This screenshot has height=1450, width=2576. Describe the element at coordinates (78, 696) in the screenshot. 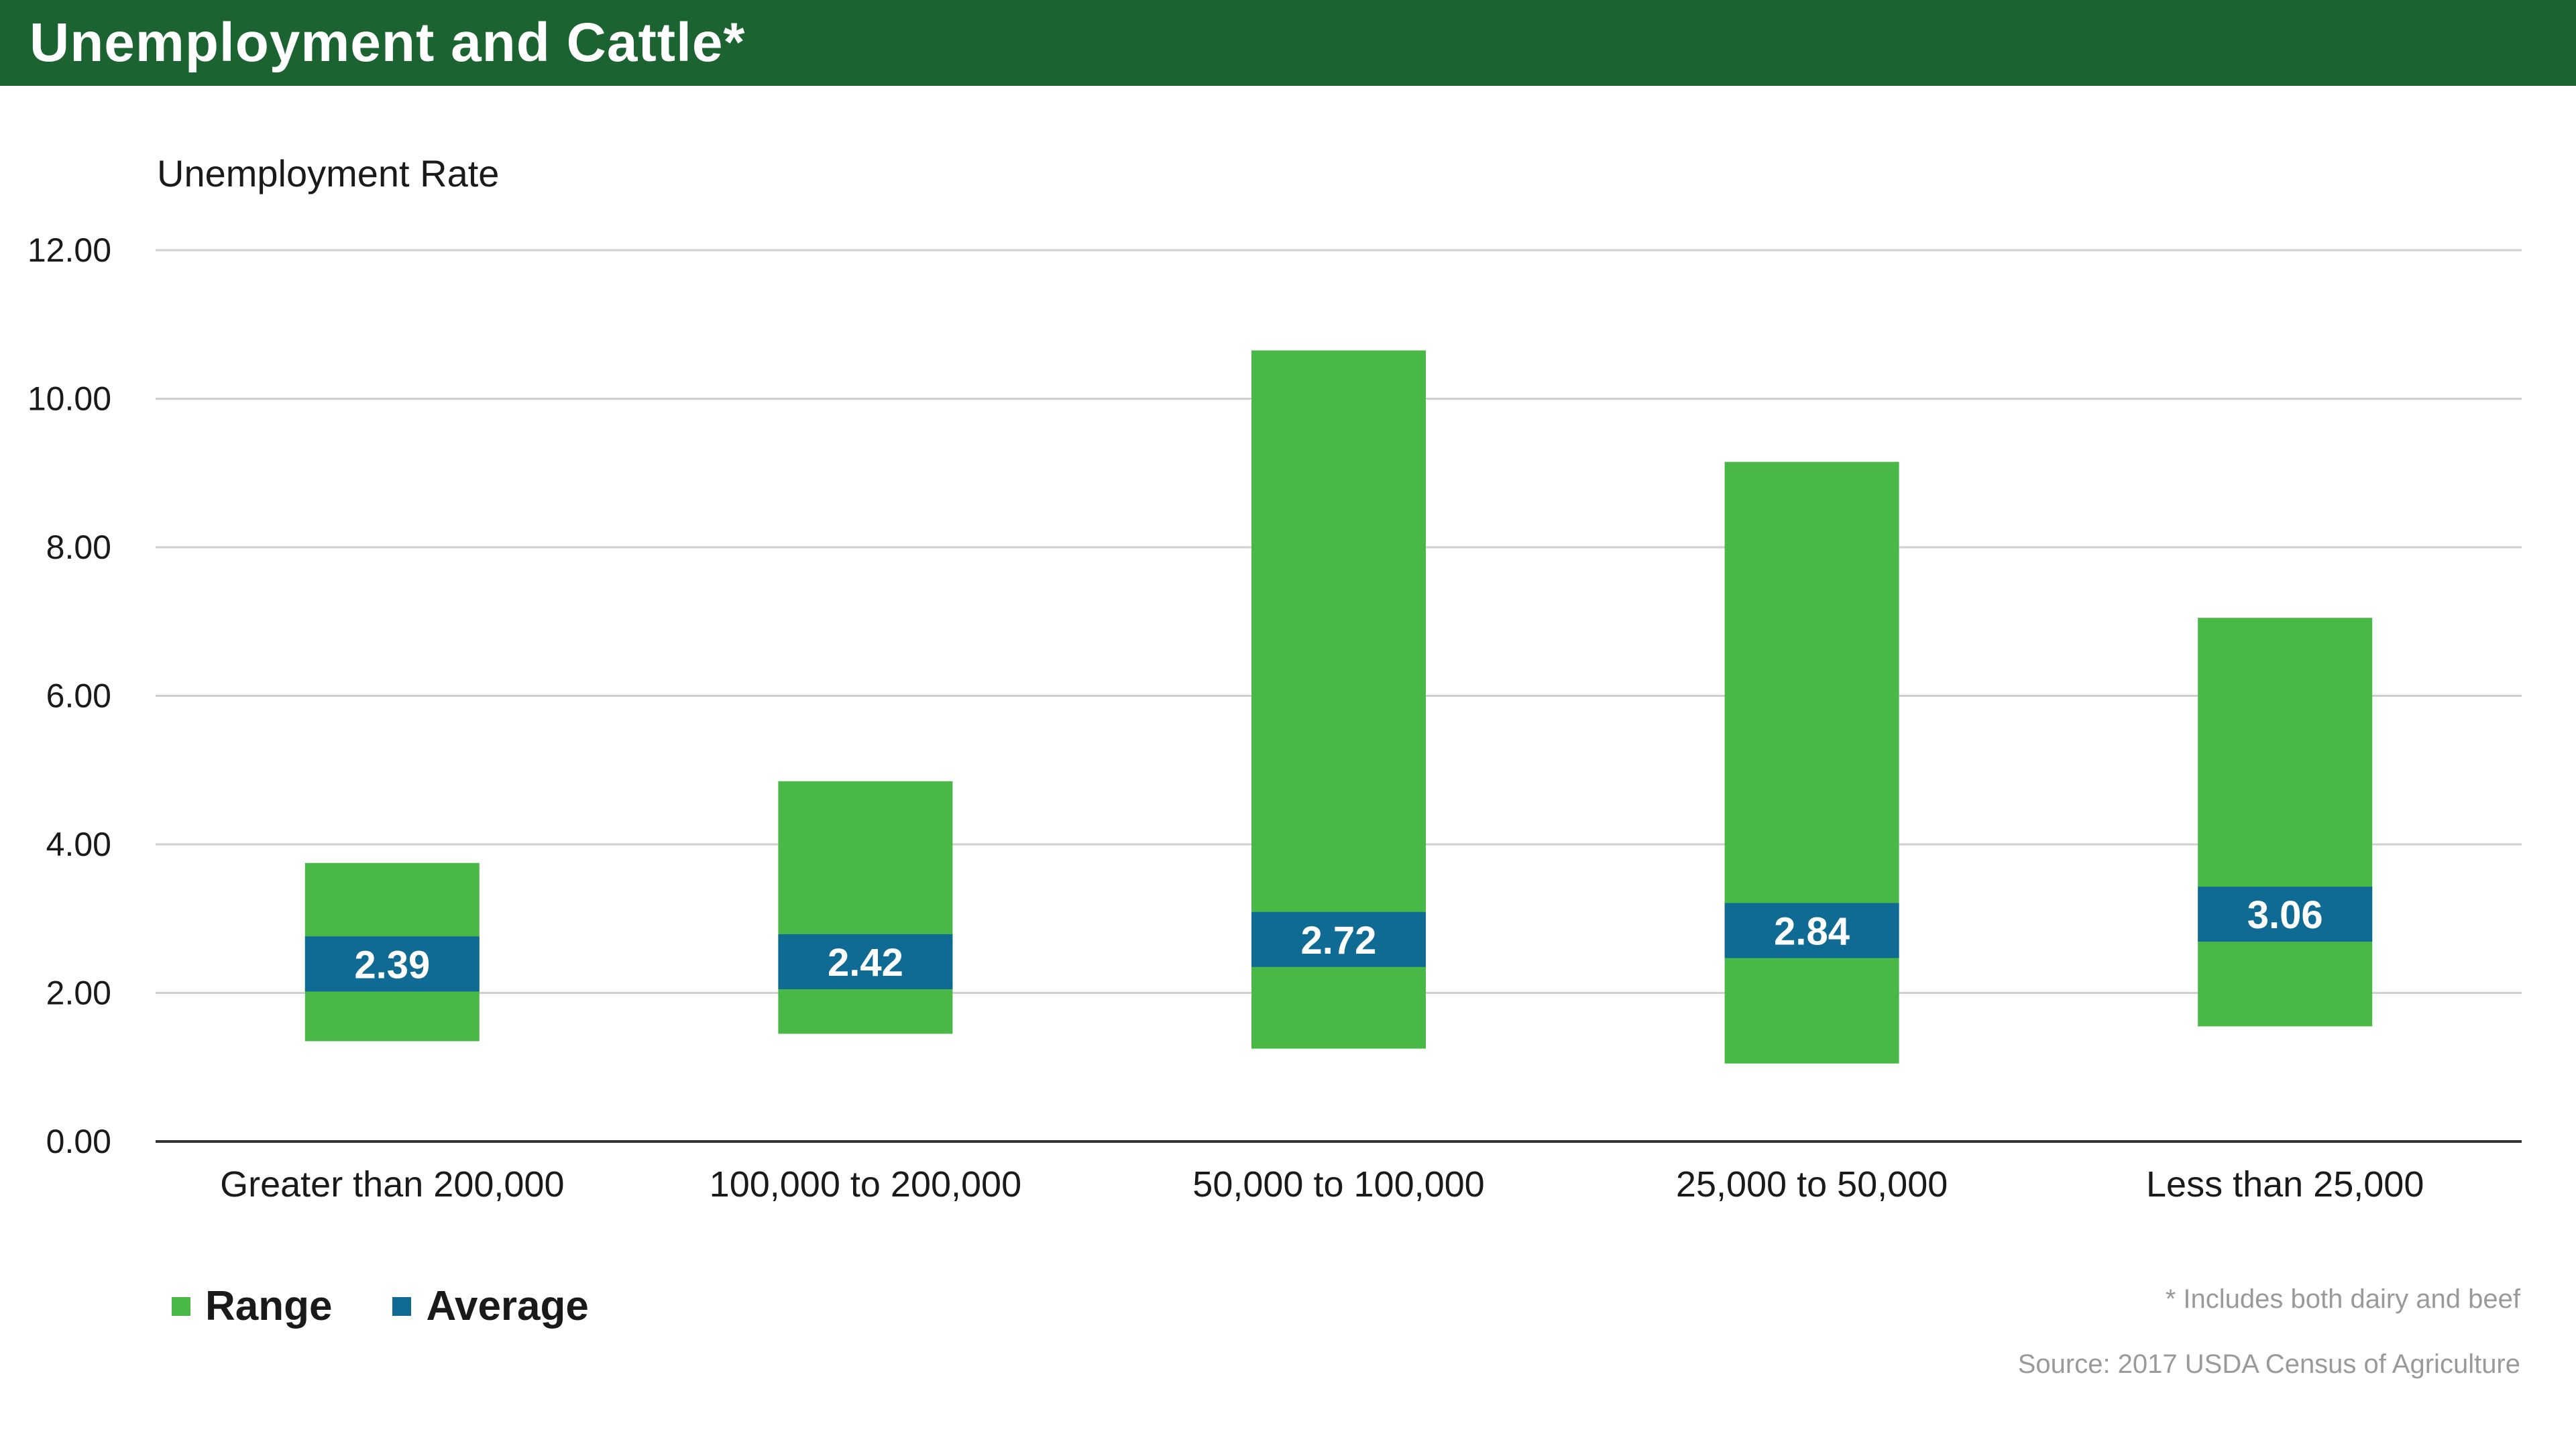

I see `y-tick-label: 6.00` at that location.